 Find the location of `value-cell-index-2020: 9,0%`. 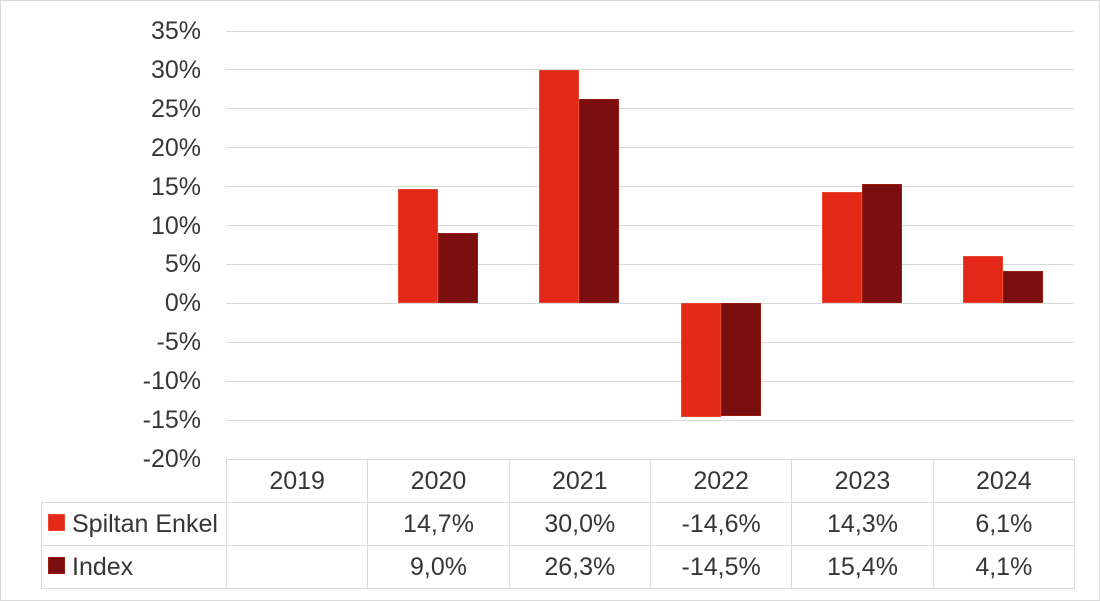

value-cell-index-2020: 9,0% is located at coordinates (438, 567).